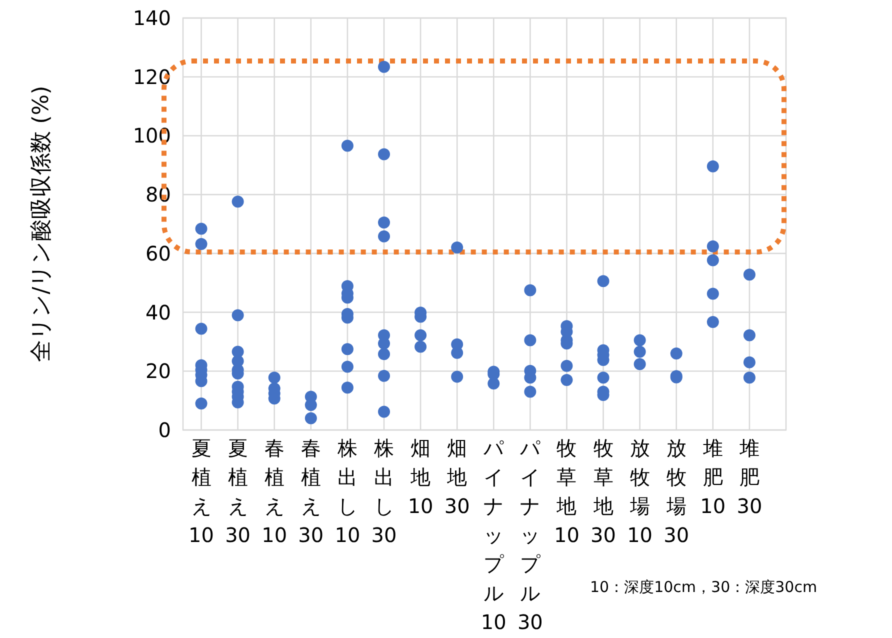  I want to click on y-tick-label: 120, so click(151, 76).